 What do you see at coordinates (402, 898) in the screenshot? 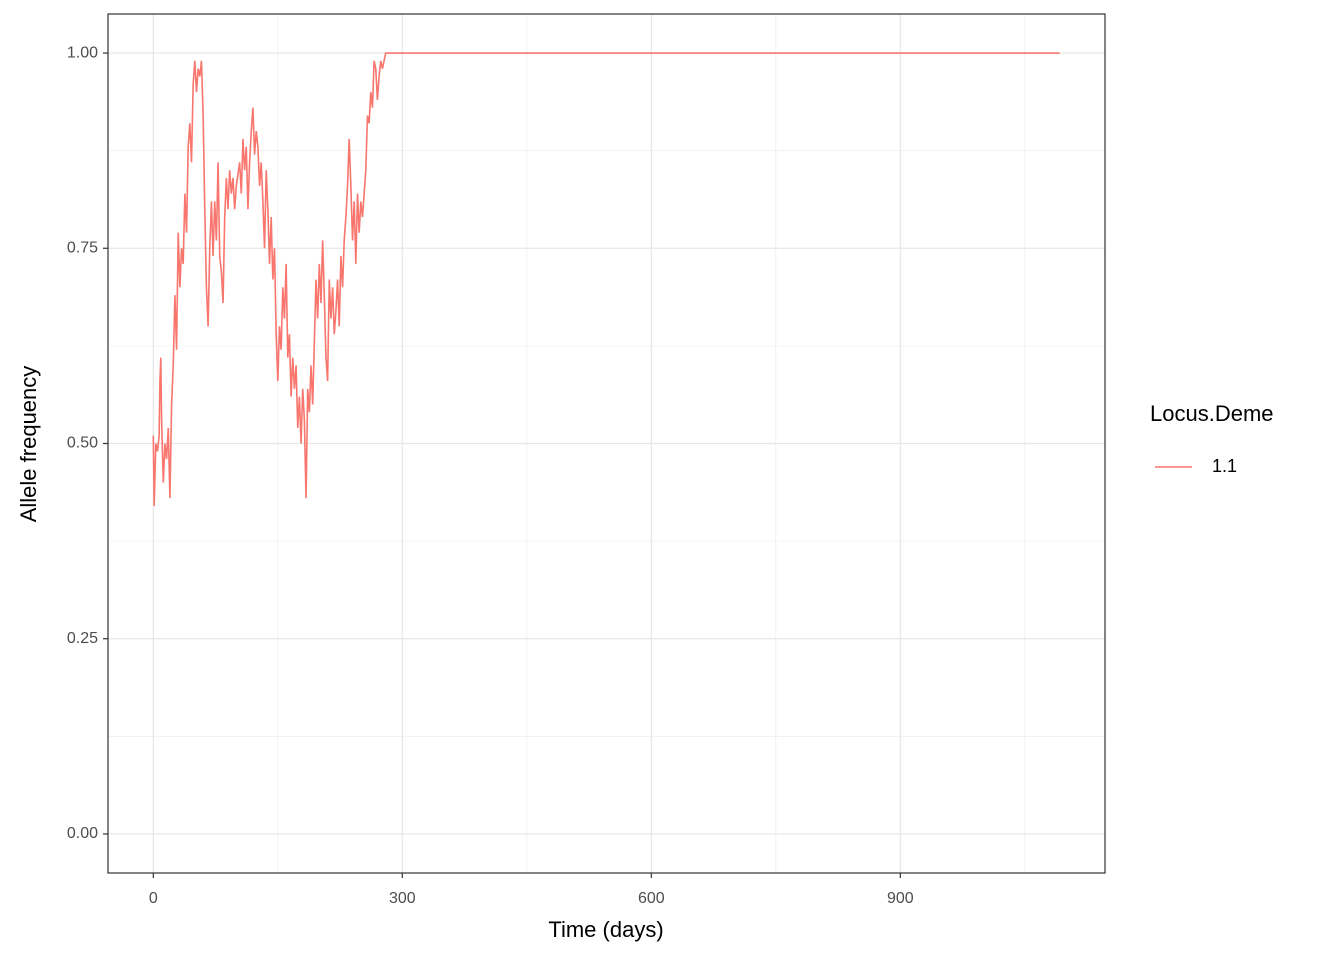
I see `x-tick-label: 300` at bounding box center [402, 898].